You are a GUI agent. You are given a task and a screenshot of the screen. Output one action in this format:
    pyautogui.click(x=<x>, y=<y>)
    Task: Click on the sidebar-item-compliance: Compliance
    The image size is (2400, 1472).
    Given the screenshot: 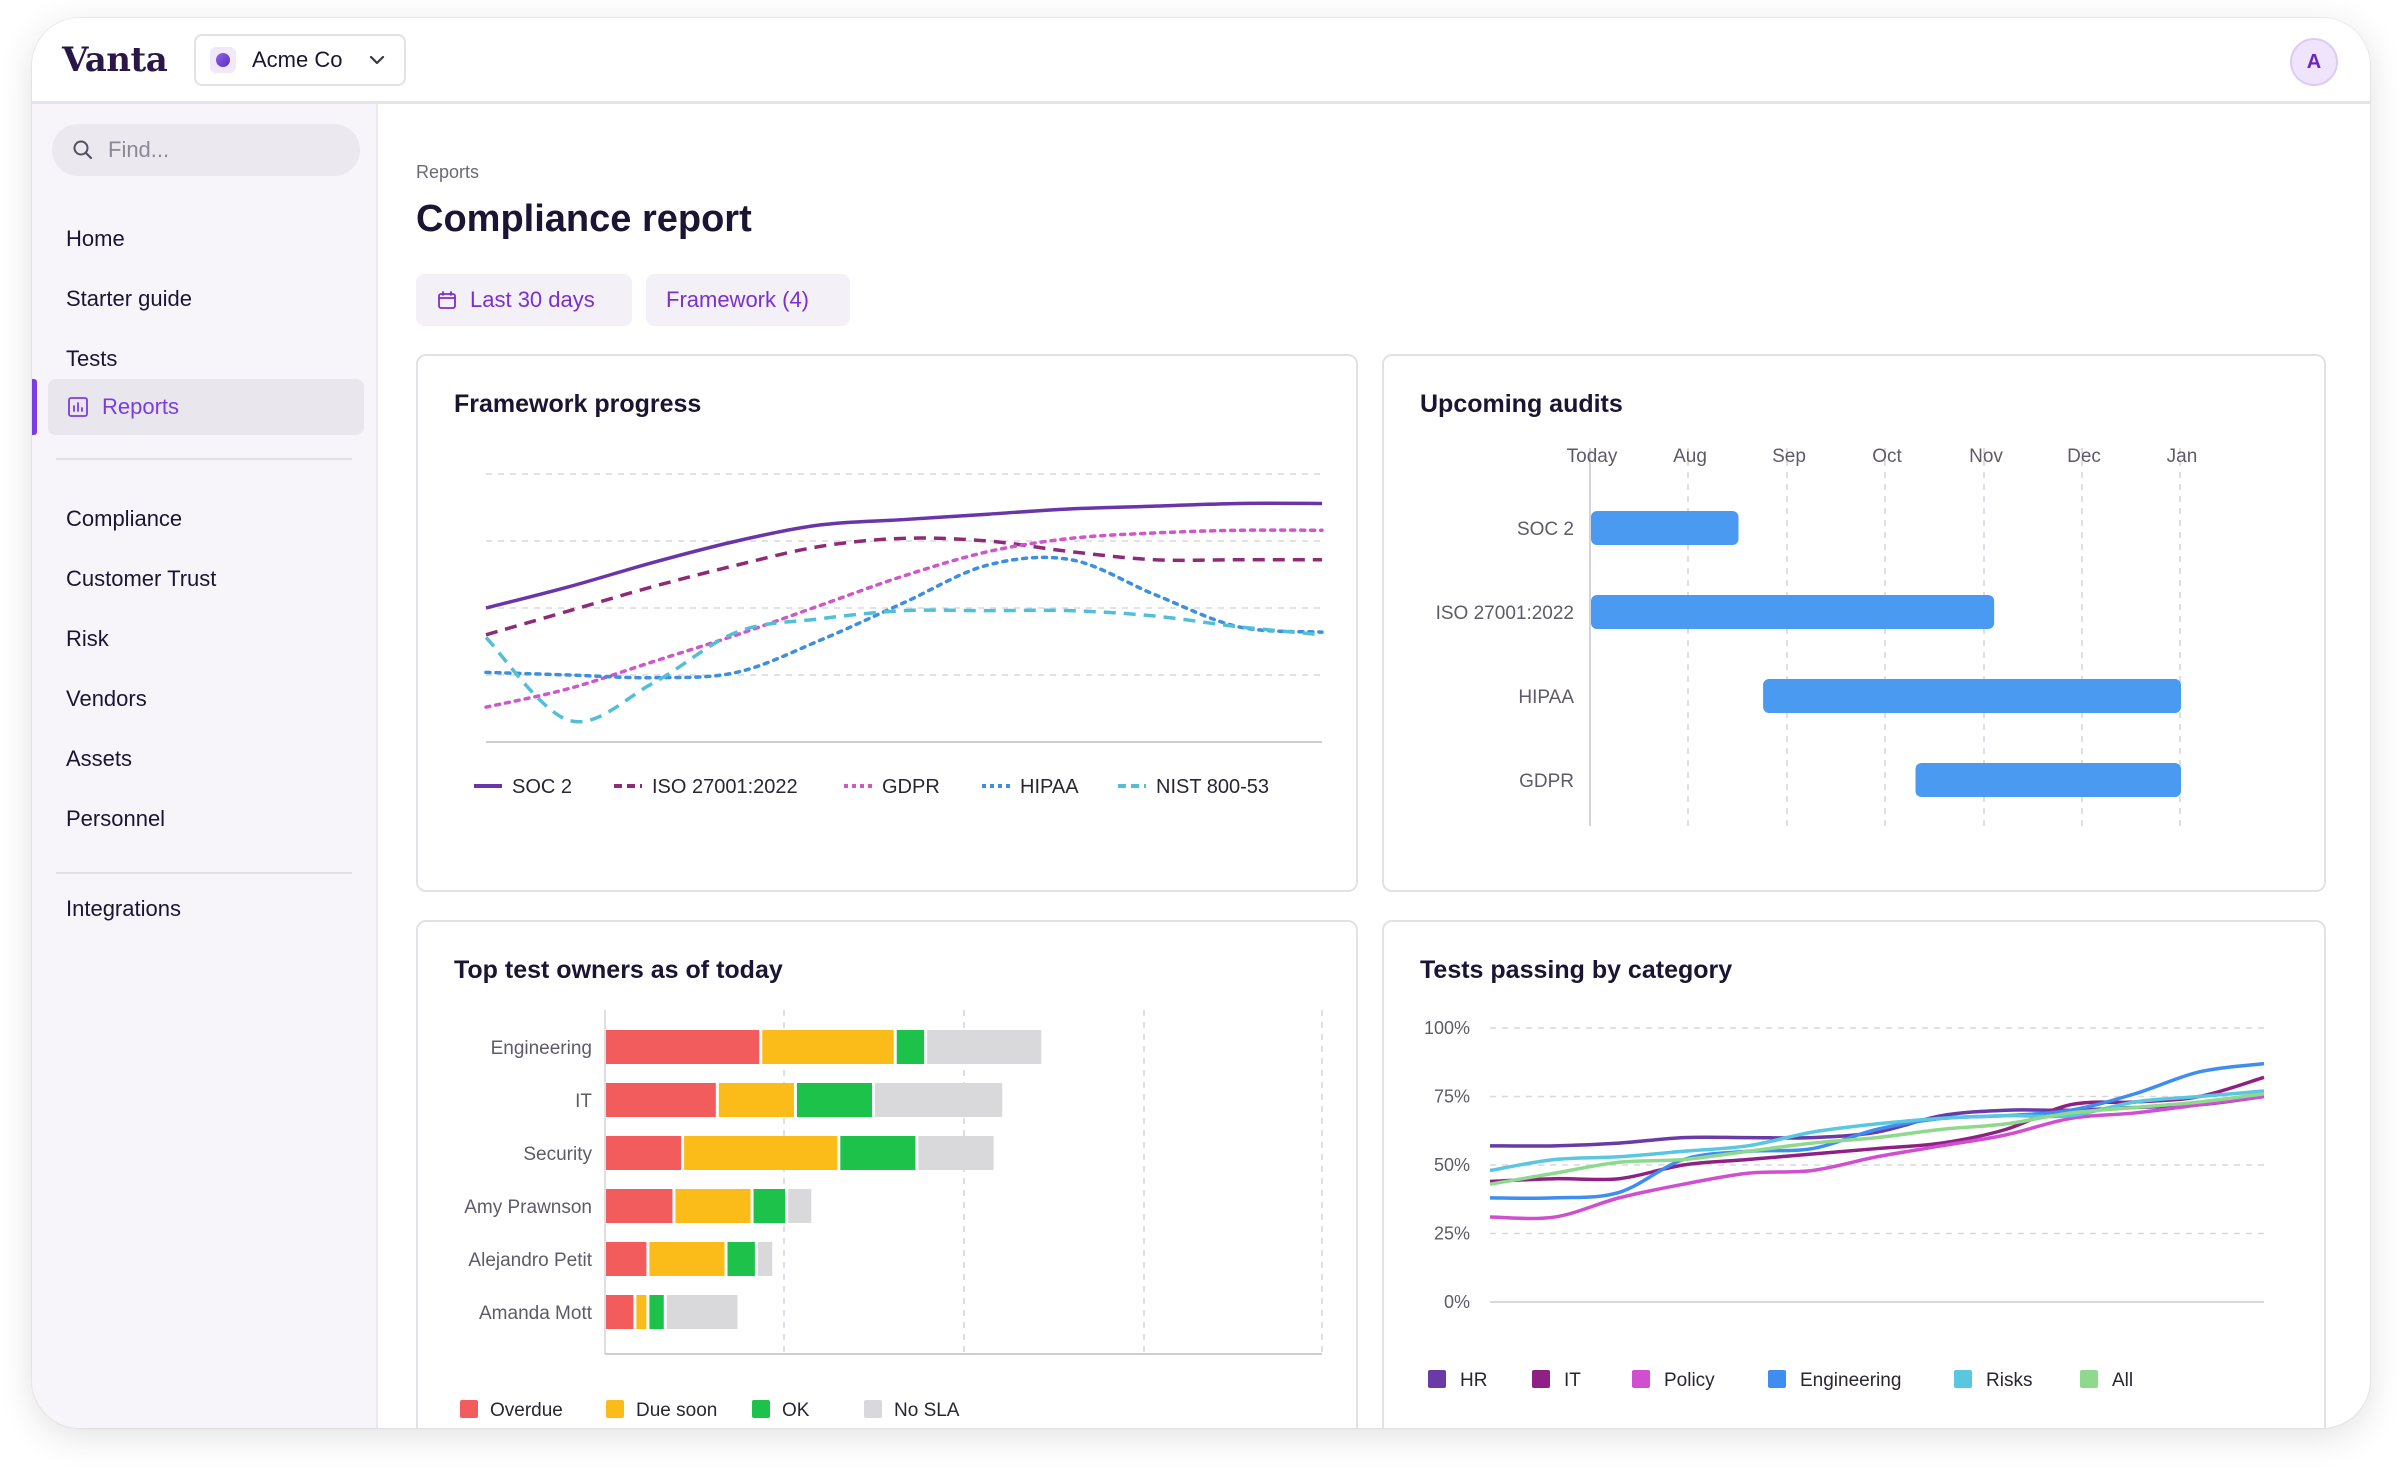 What is the action you would take?
    pyautogui.click(x=124, y=518)
    